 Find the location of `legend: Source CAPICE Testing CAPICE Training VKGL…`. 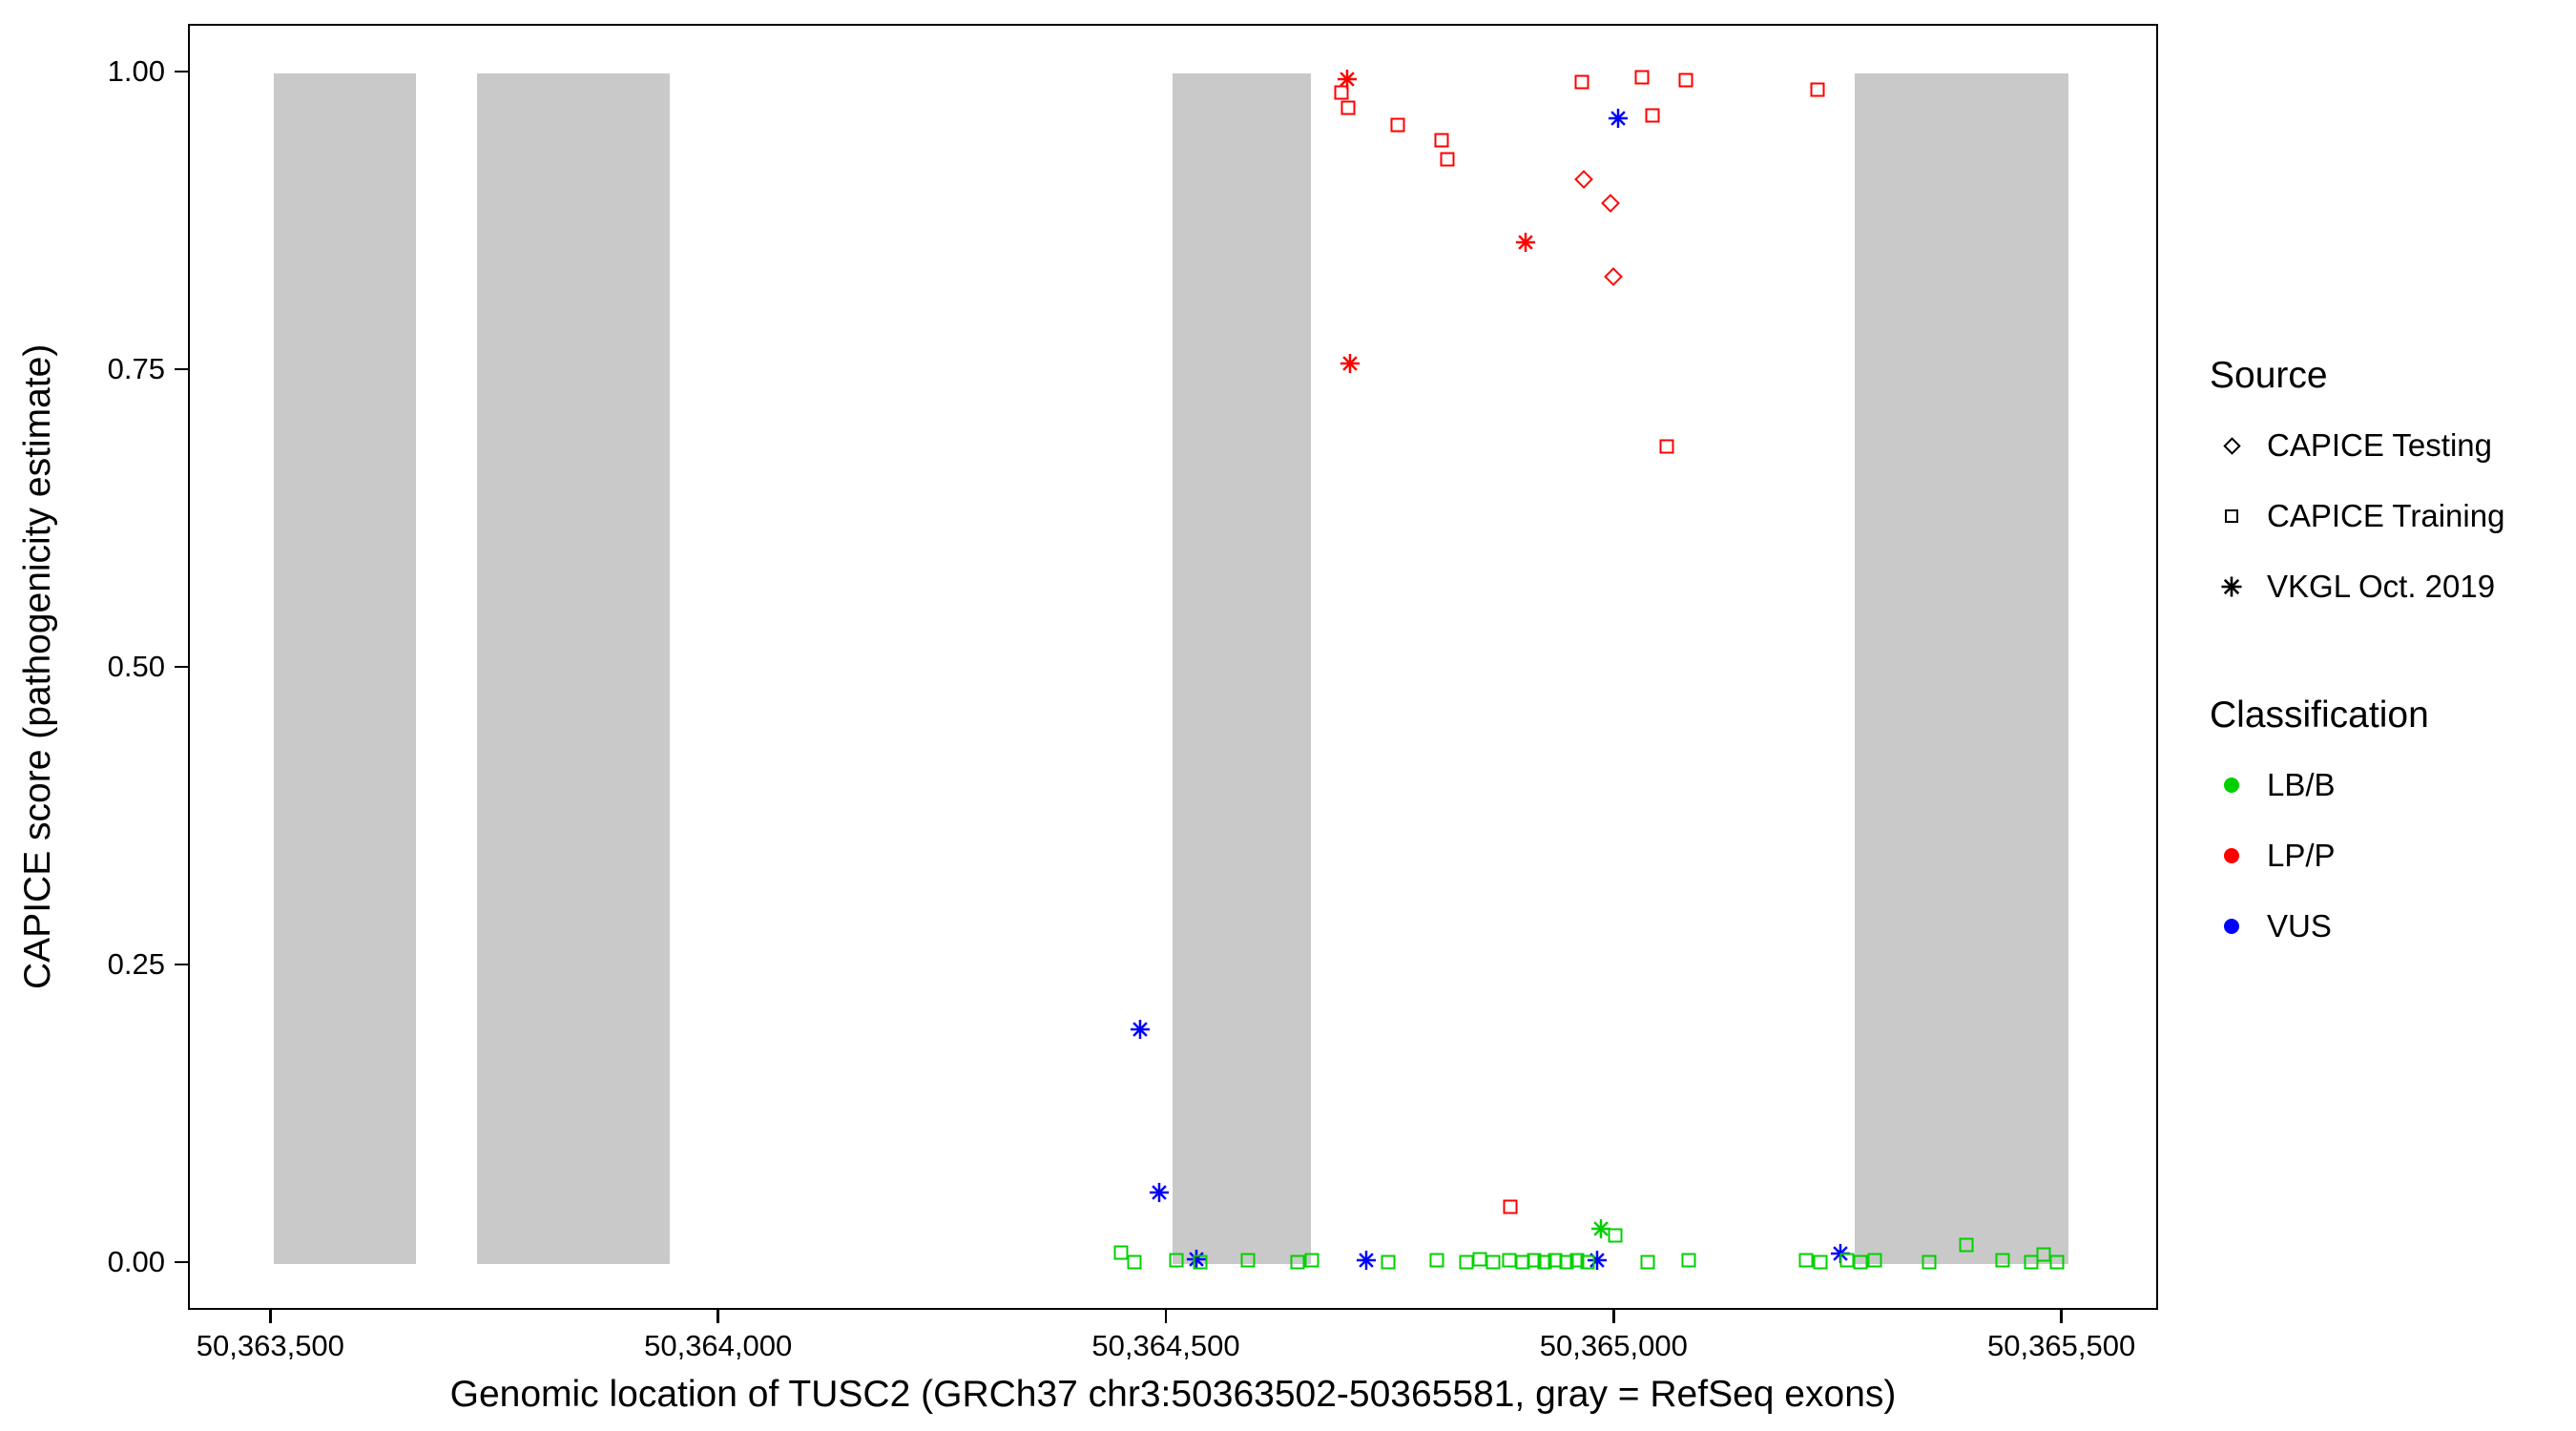

legend: Source CAPICE Testing CAPICE Training VKGL… is located at coordinates (2357, 658).